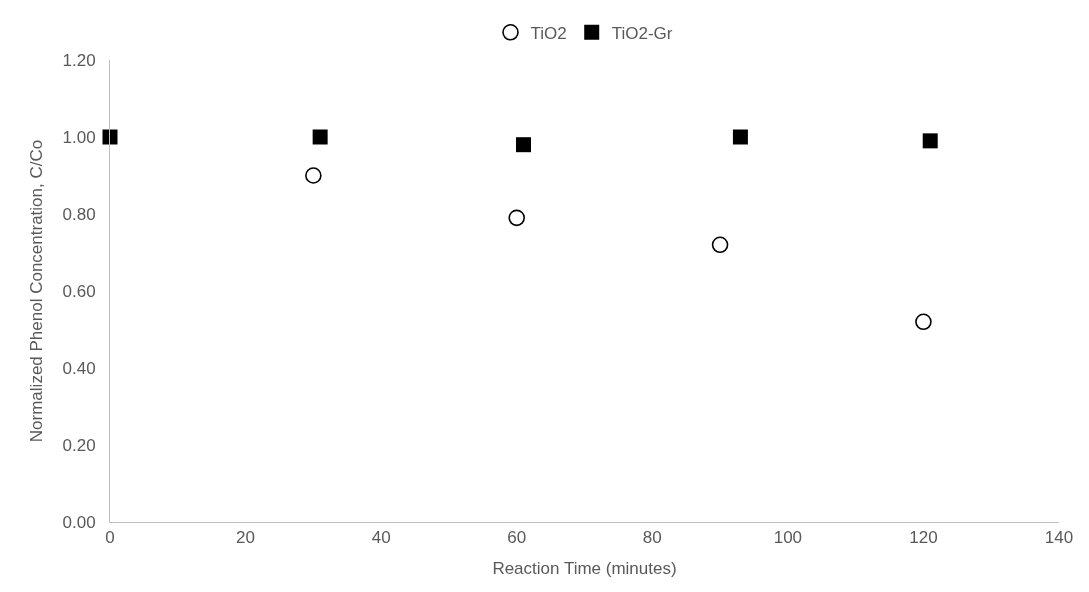 The width and height of the screenshot is (1089, 592). I want to click on x-tick-label: 60, so click(517, 538).